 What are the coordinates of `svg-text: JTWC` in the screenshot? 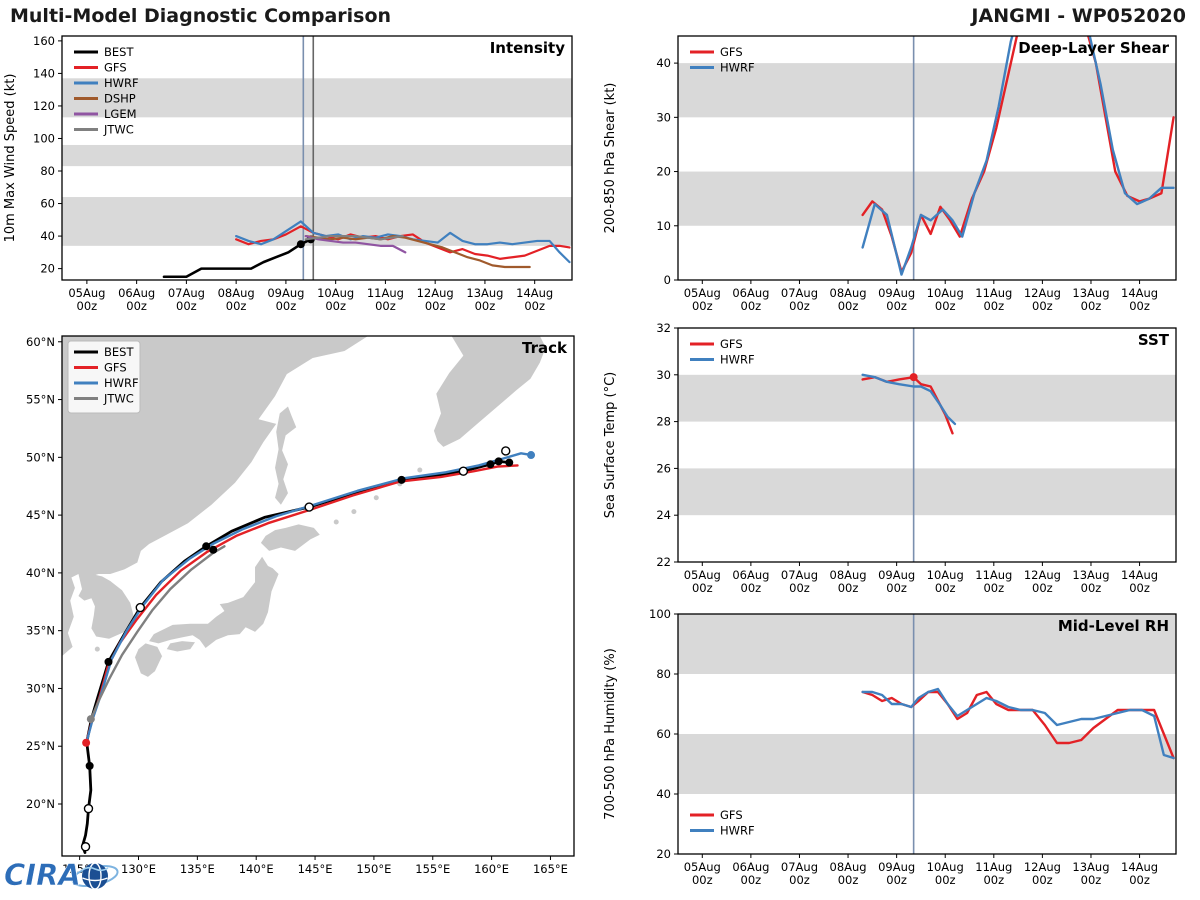 It's located at (118, 130).